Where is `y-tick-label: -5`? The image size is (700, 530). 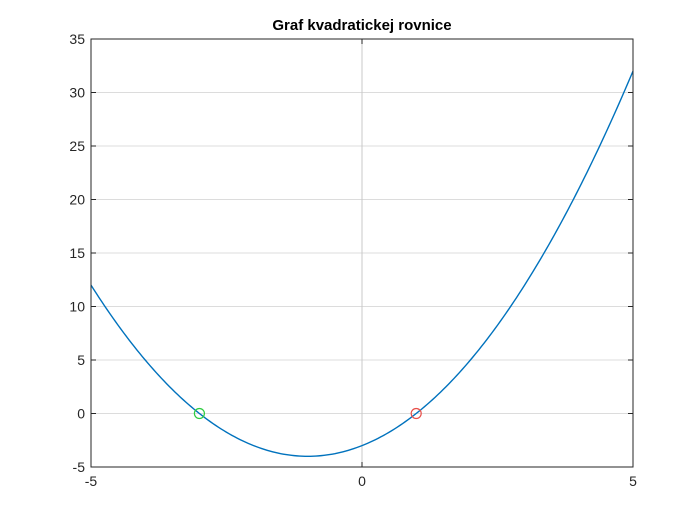
y-tick-label: -5 is located at coordinates (79, 467).